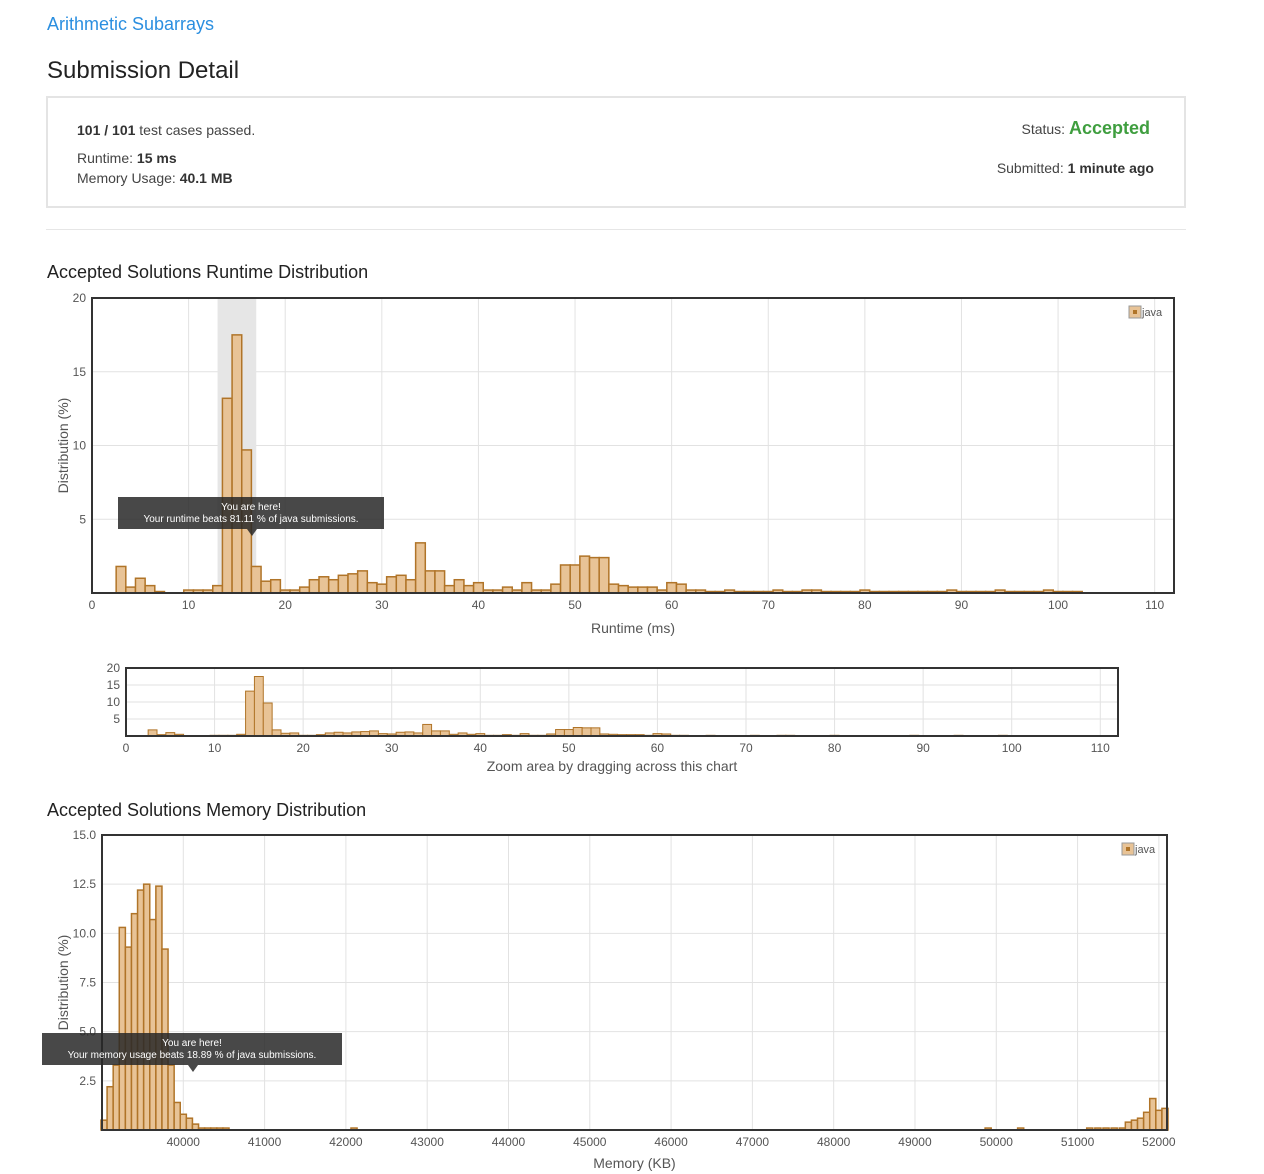 The image size is (1264, 1174). Describe the element at coordinates (633, 628) in the screenshot. I see `x-axis-title: Runtime (ms)` at that location.